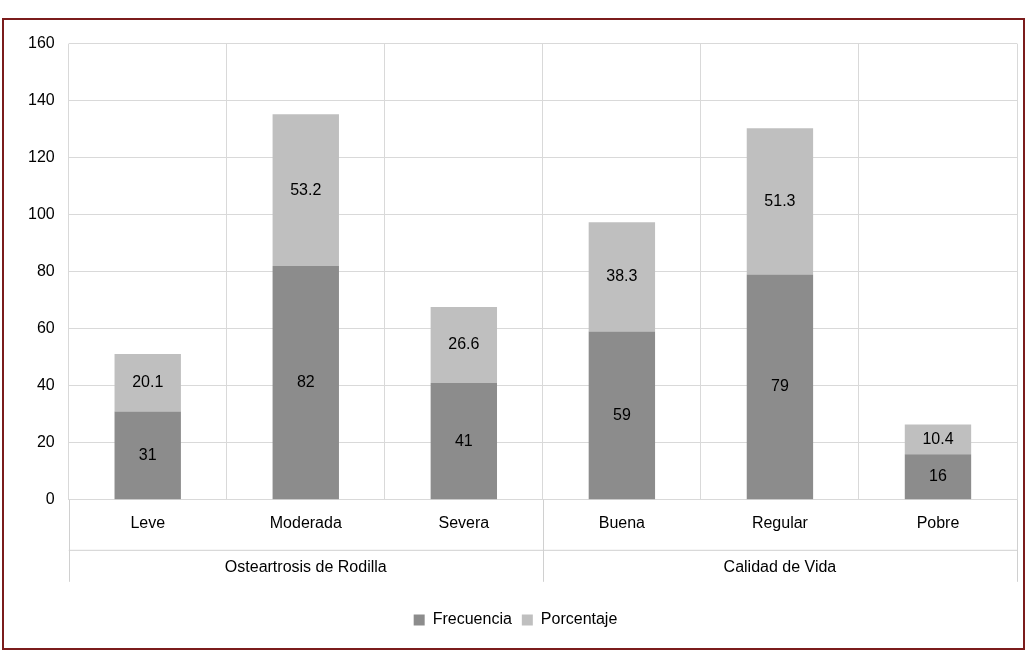 This screenshot has width=1031, height=656. I want to click on legend-label: Frecuencia, so click(472, 619).